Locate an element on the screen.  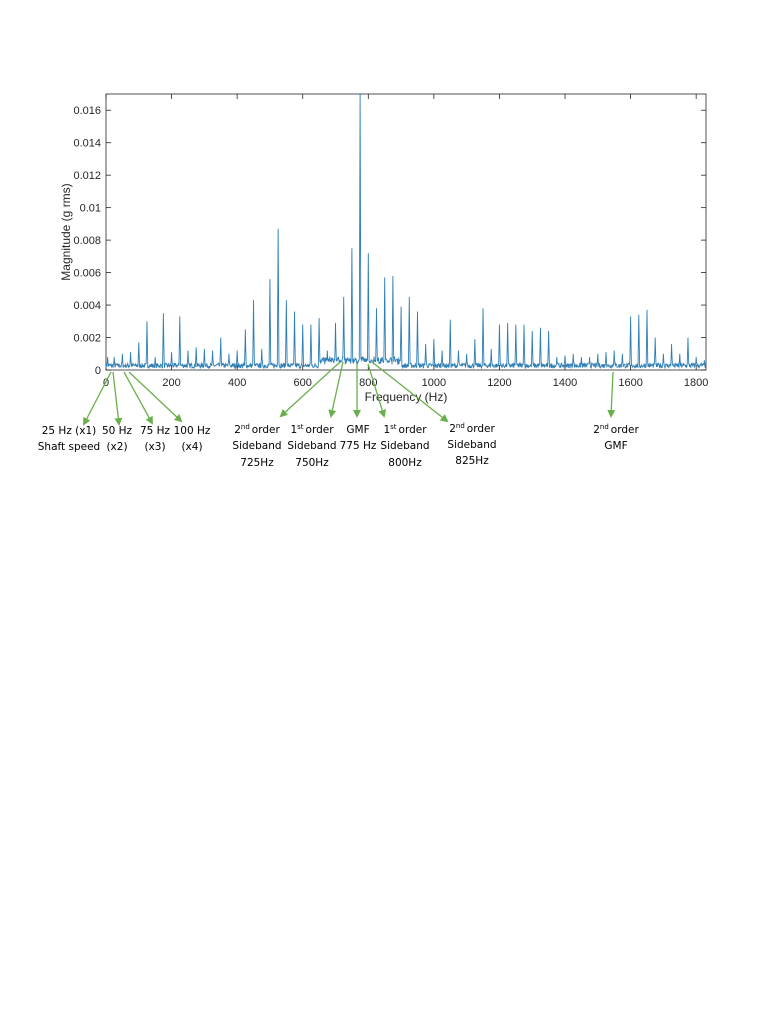
annotation-line: 800Hz is located at coordinates (405, 463).